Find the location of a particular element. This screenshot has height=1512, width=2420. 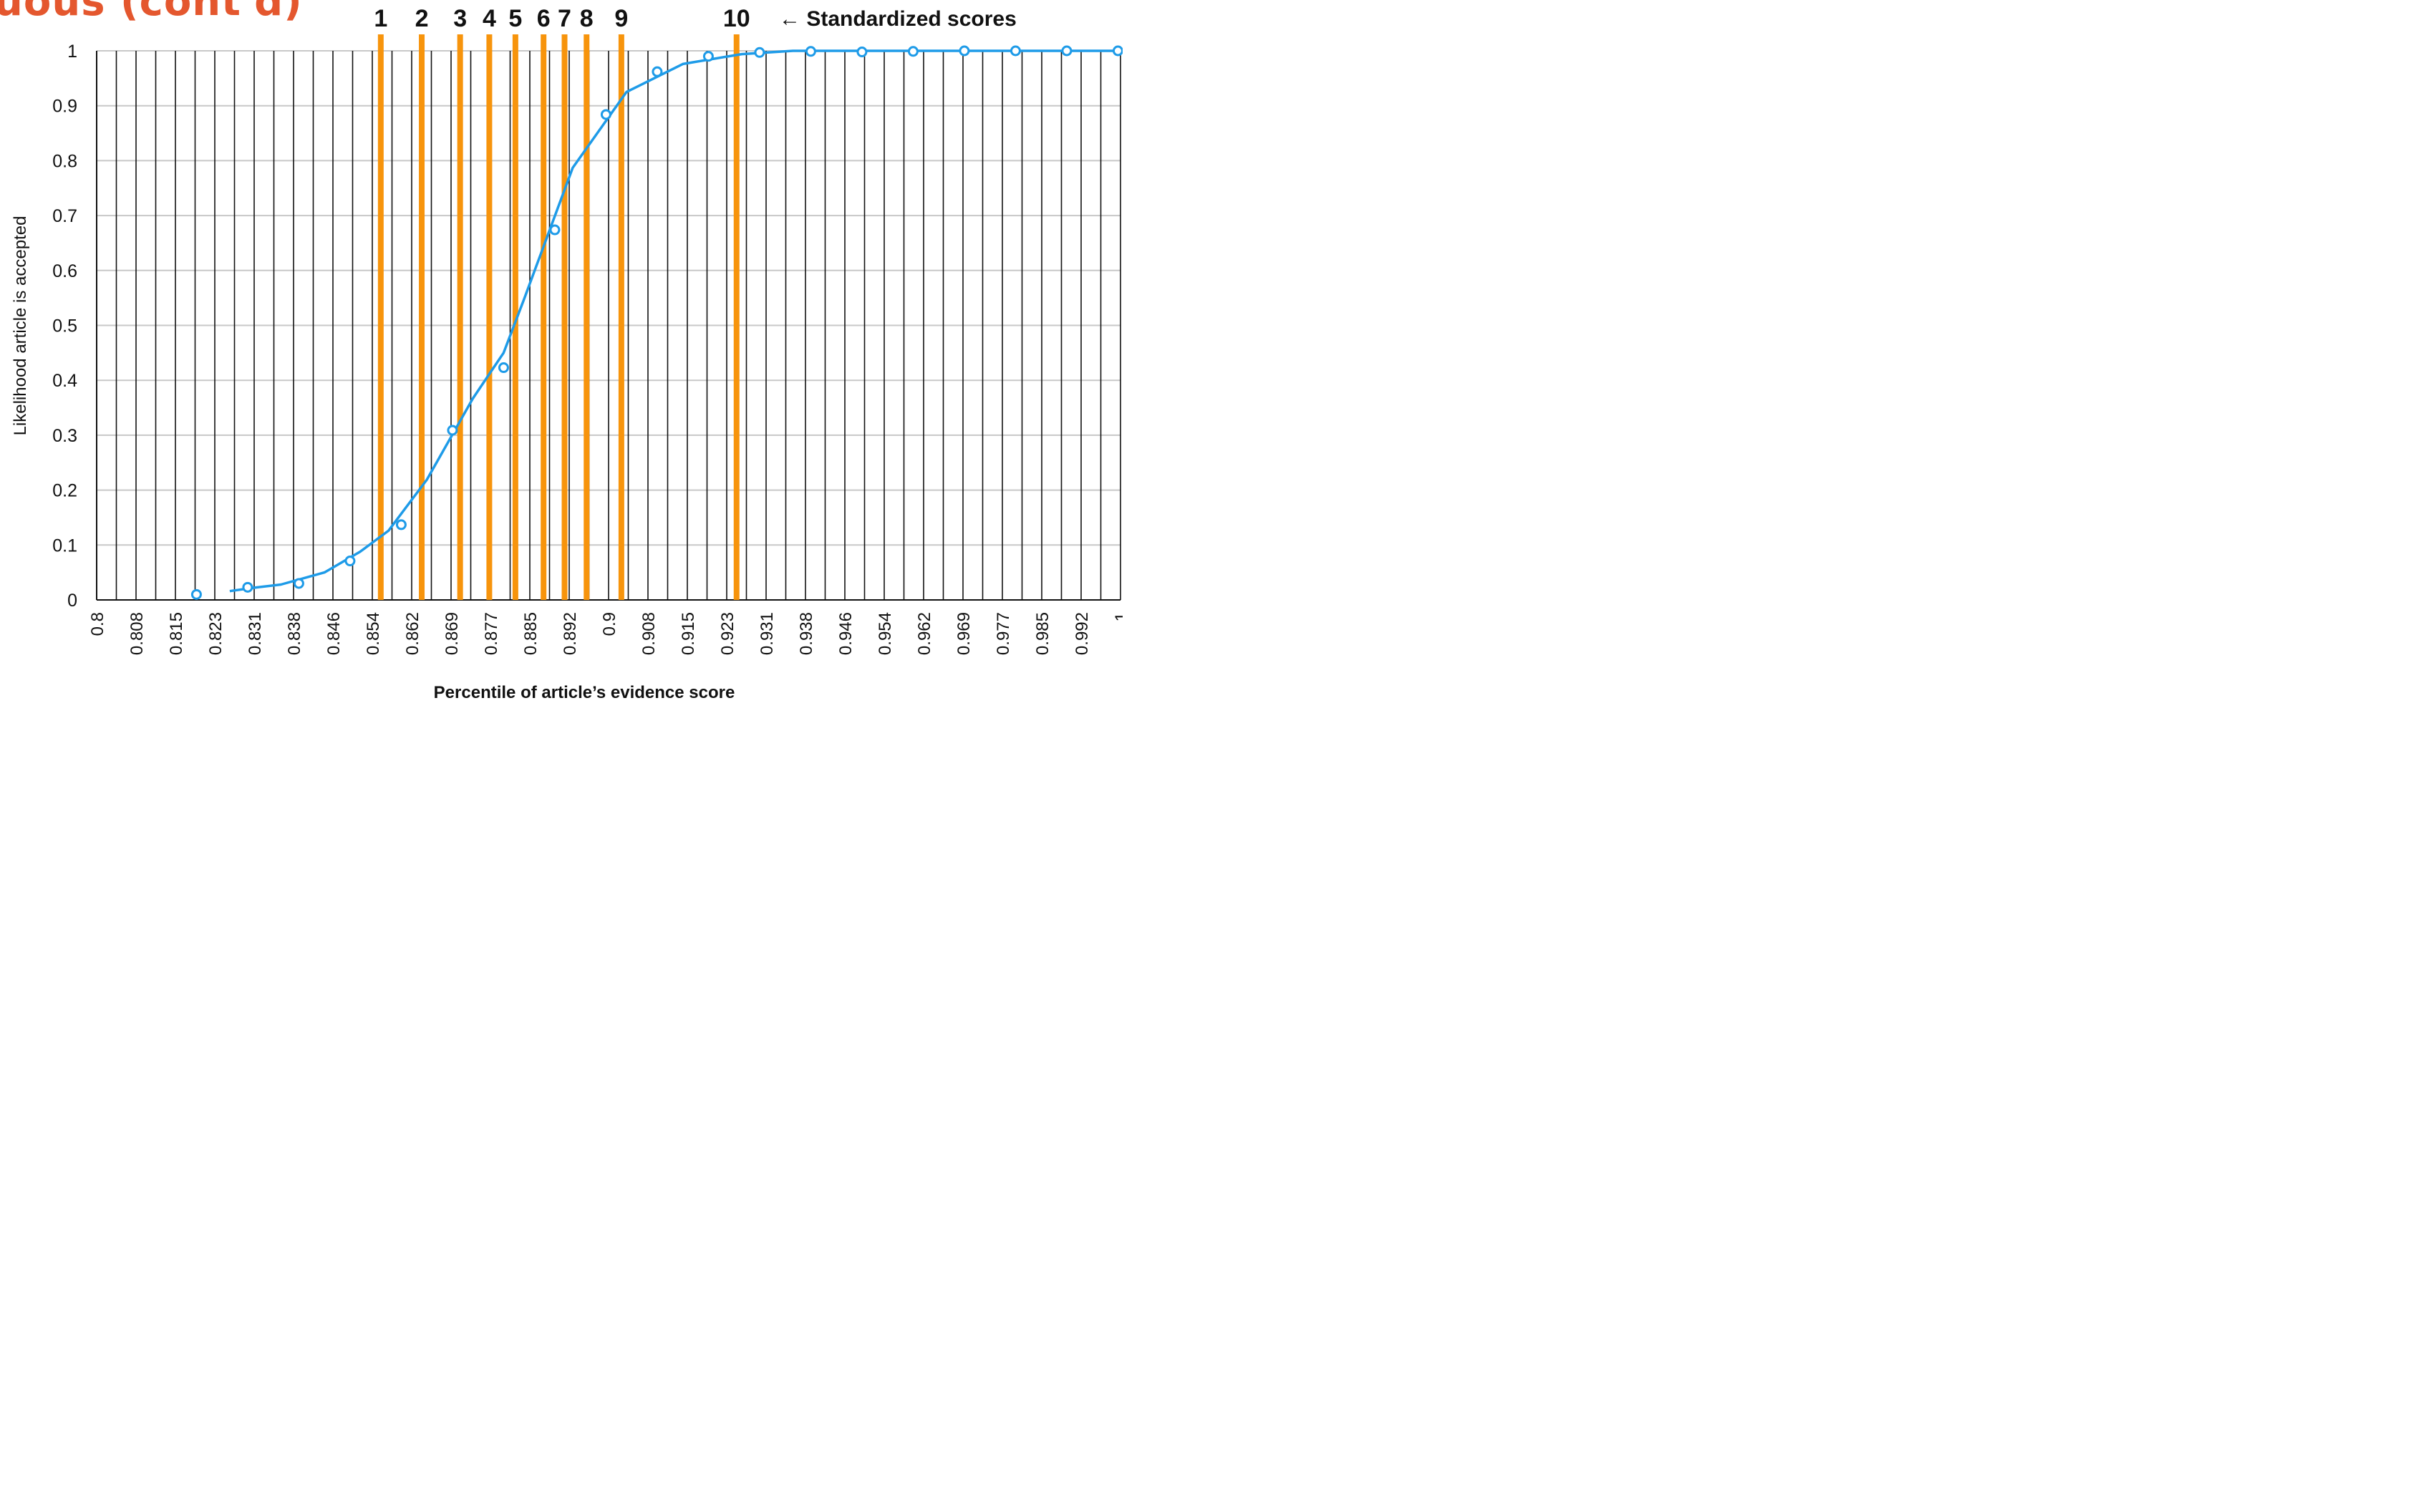

x-tick-label: 0.962 is located at coordinates (925, 633).